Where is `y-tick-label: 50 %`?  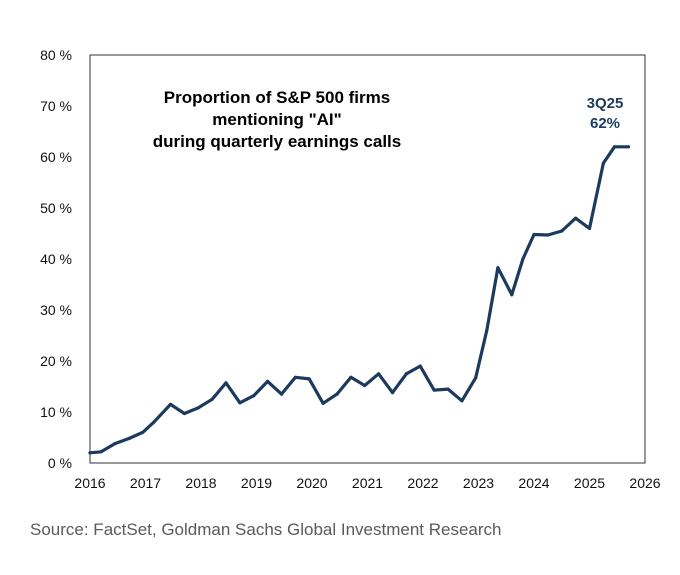 y-tick-label: 50 % is located at coordinates (56, 208).